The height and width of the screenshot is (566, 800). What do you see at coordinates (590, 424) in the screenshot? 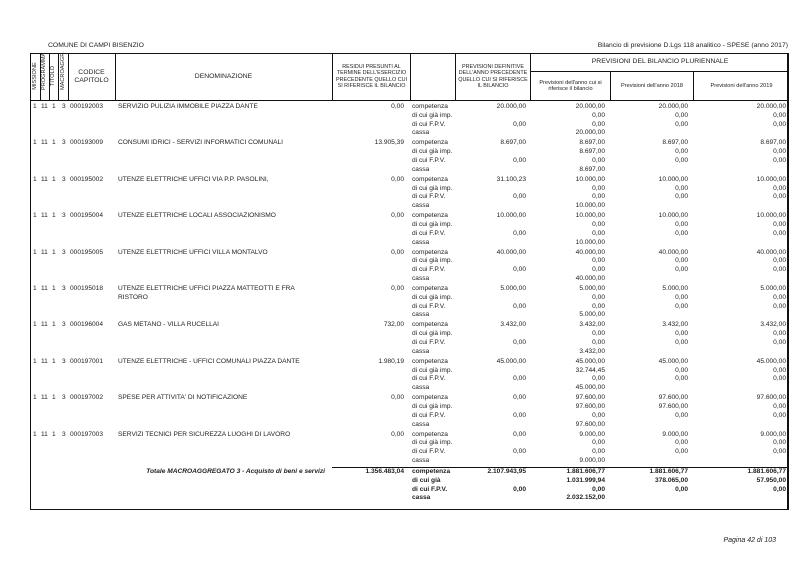
I see `anno-cui-value: 97.600,00` at bounding box center [590, 424].